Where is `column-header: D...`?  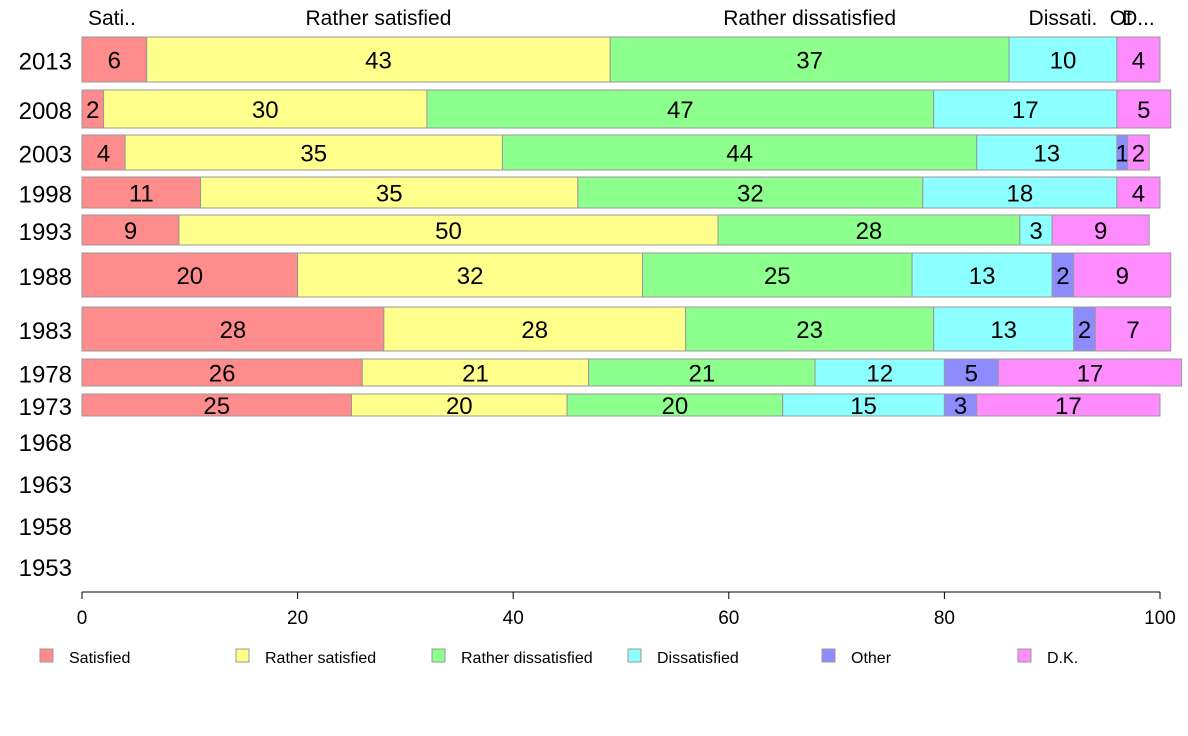
column-header: D... is located at coordinates (1138, 18).